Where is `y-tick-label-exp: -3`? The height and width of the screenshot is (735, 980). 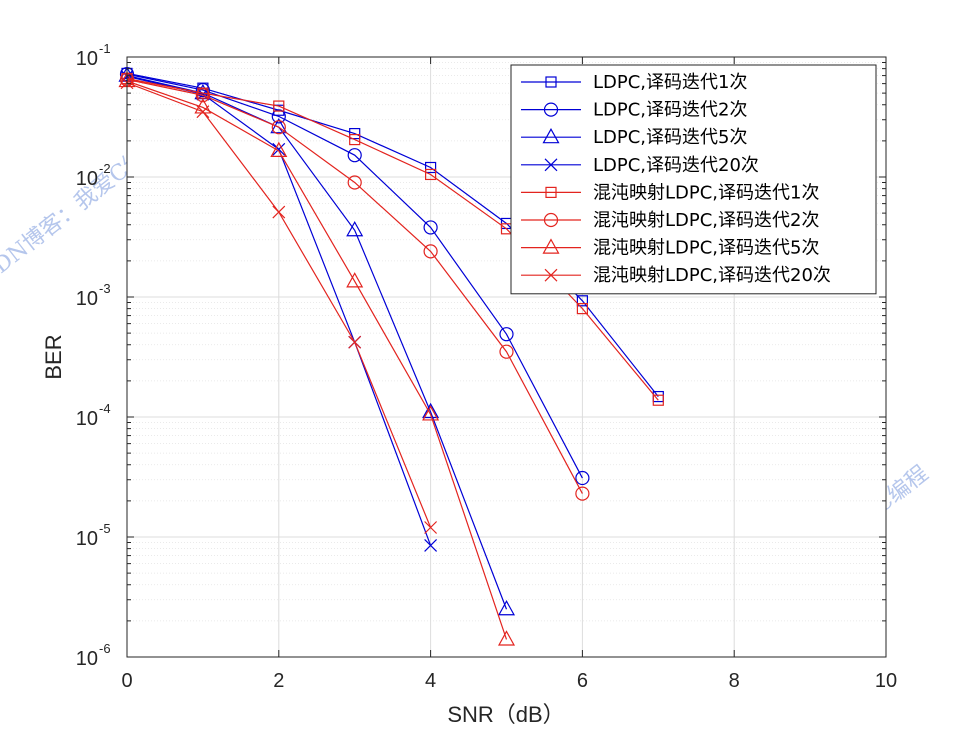
y-tick-label-exp: -3 is located at coordinates (105, 288).